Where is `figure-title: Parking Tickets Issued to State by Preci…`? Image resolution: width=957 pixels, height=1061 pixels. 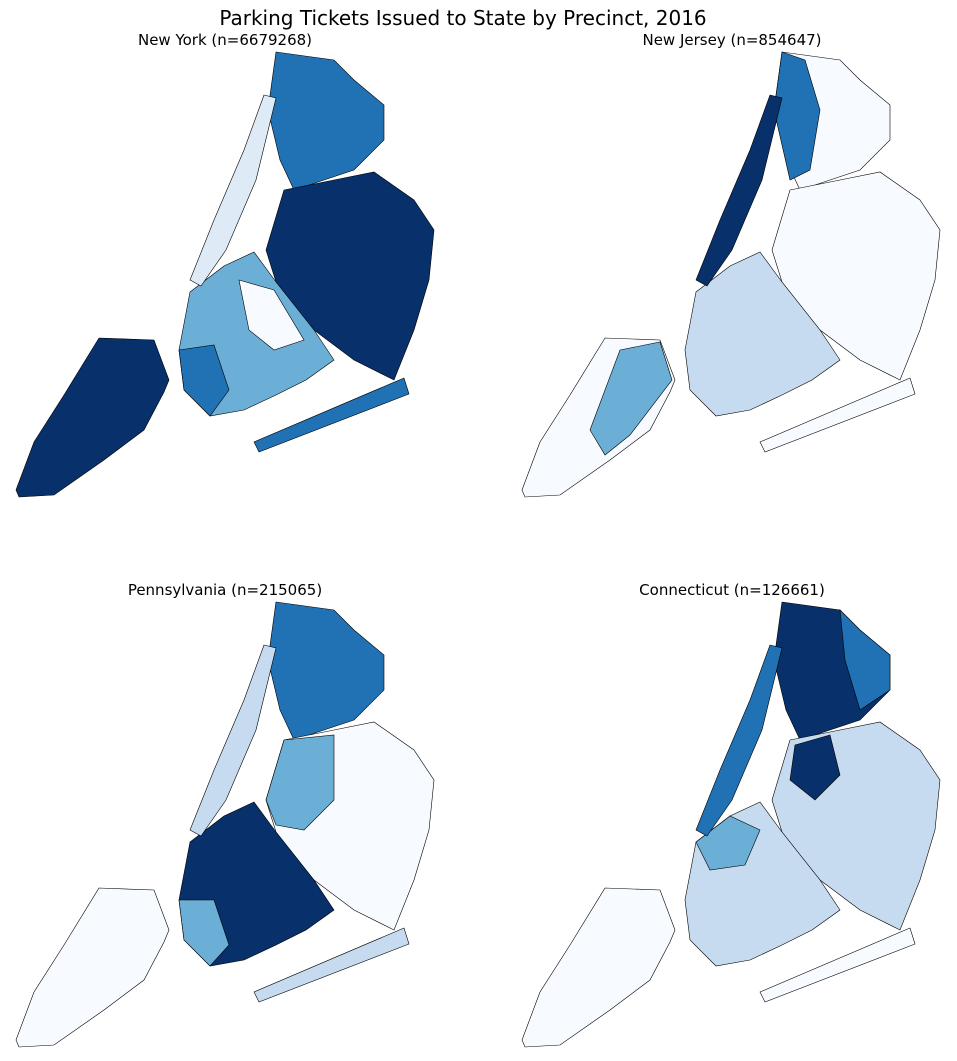
figure-title: Parking Tickets Issued to State by Preci… is located at coordinates (462, 18).